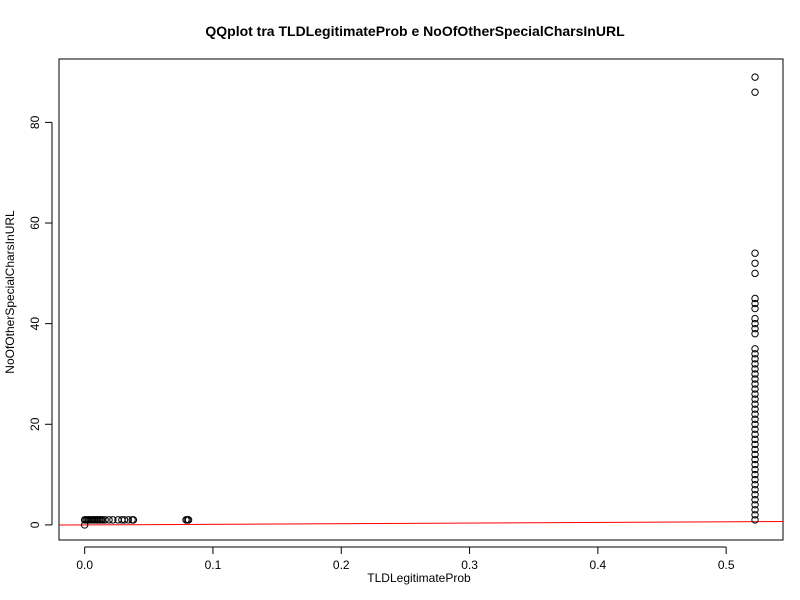 This screenshot has height=600, width=800. Describe the element at coordinates (35, 424) in the screenshot. I see `y-tick-label: 20` at that location.